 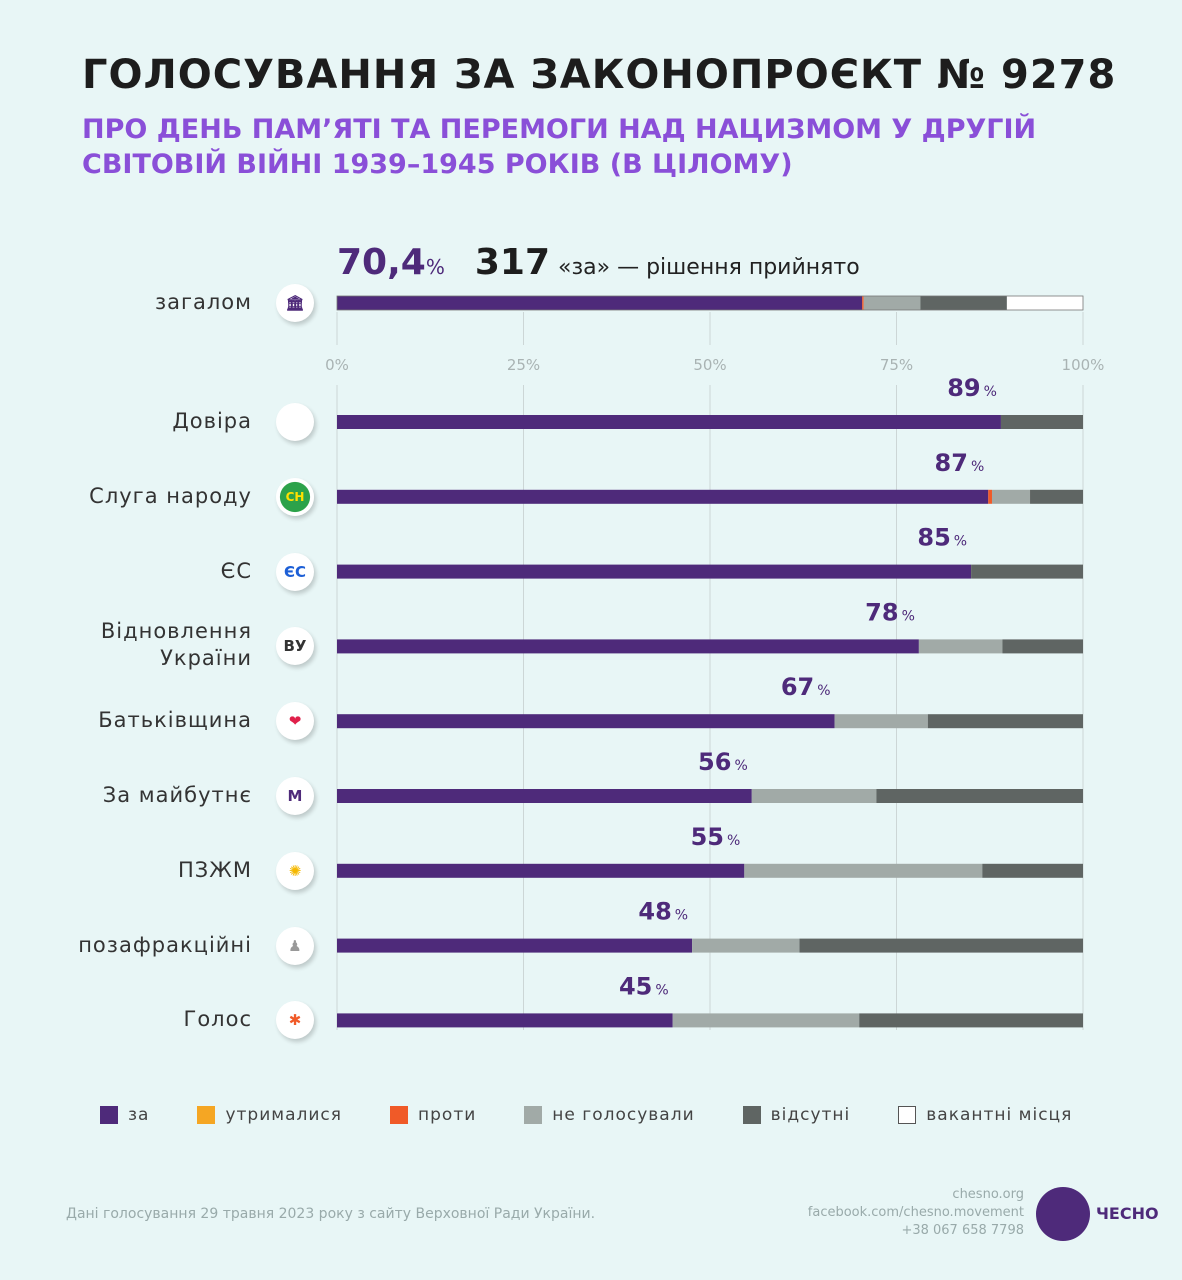 I want to click on overall-bar-absent-segment, so click(x=963, y=303).